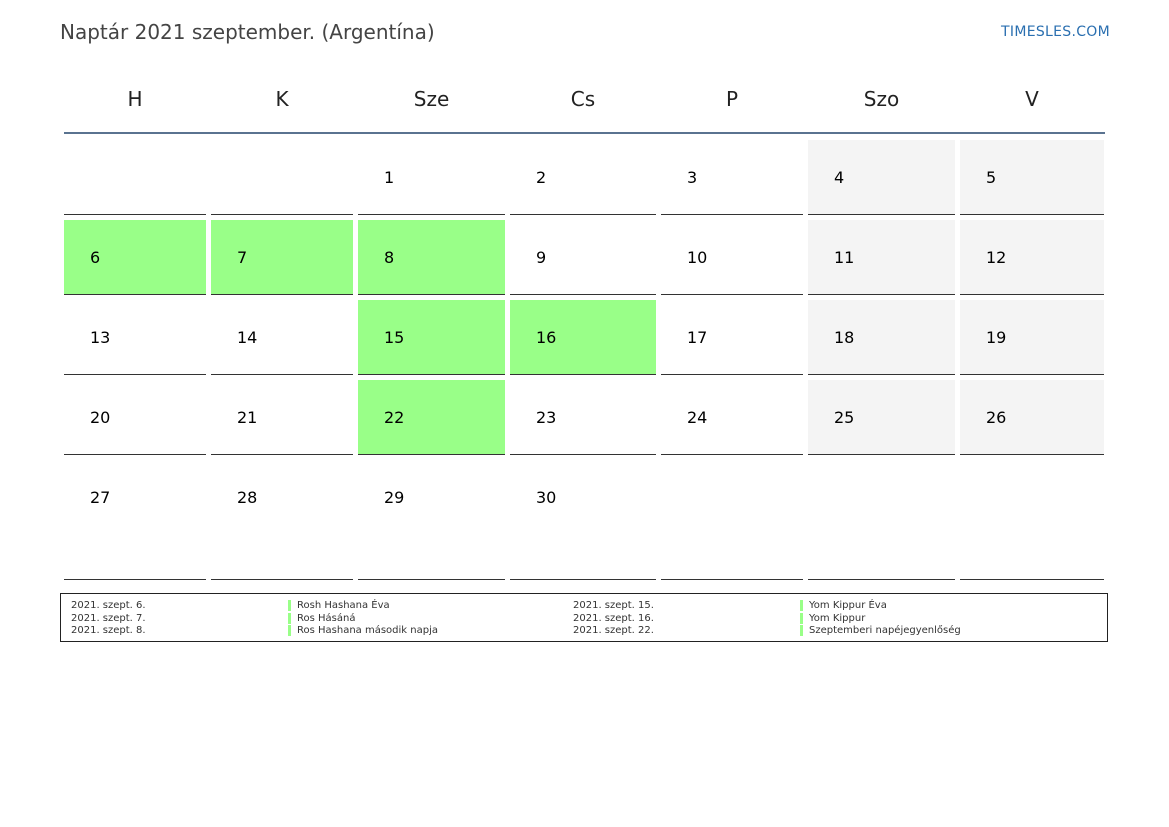 This screenshot has width=1169, height=827. What do you see at coordinates (431, 177) in the screenshot?
I see `day-cell-1: 1` at bounding box center [431, 177].